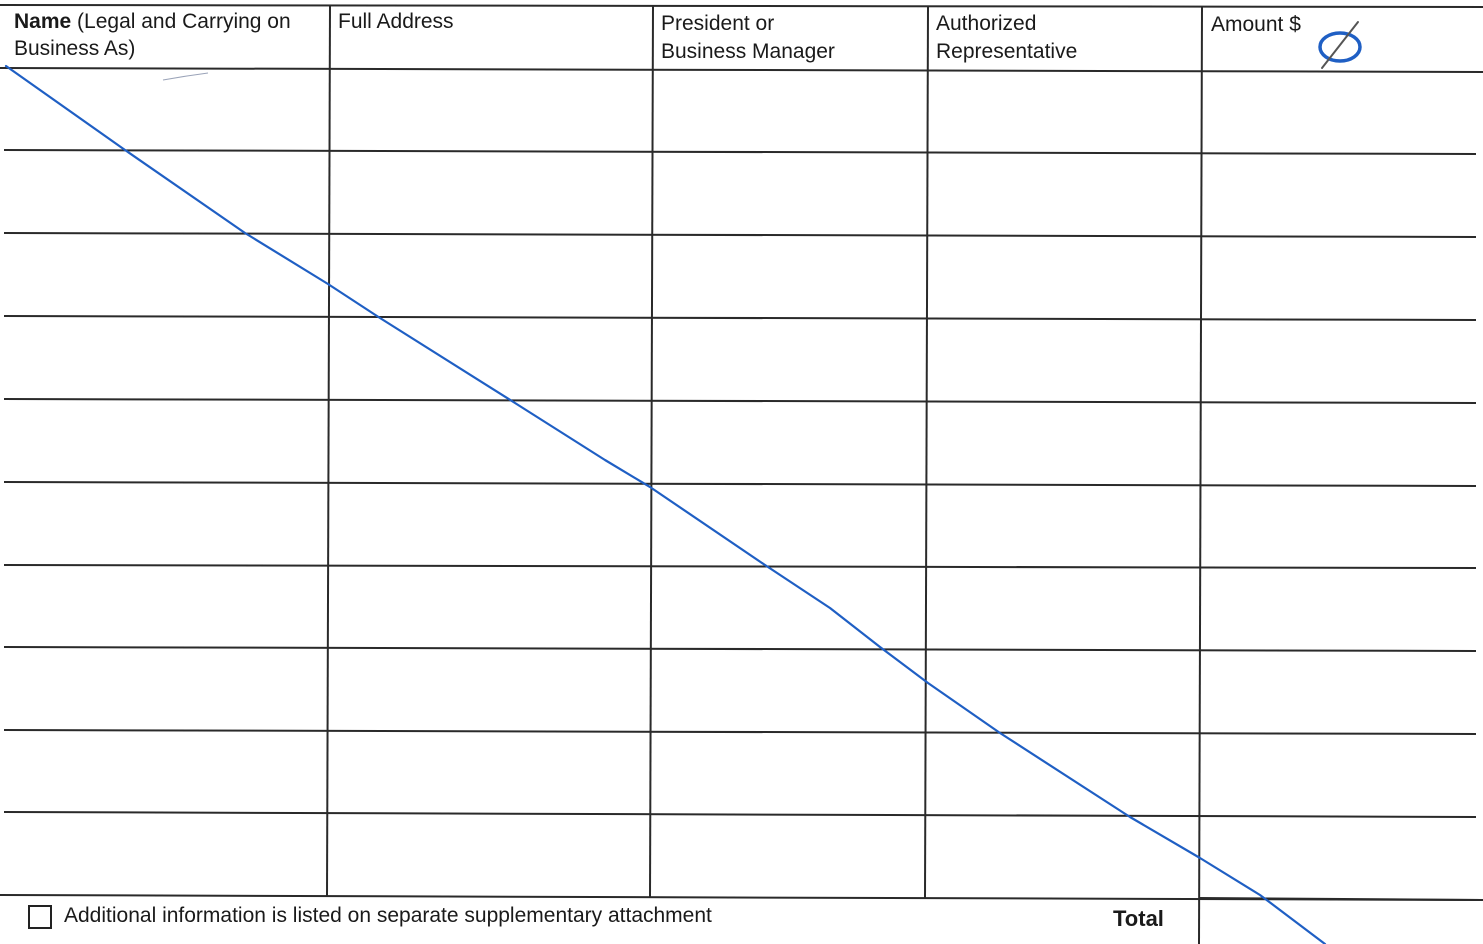 Image resolution: width=1483 pixels, height=944 pixels. What do you see at coordinates (748, 51) in the screenshot?
I see `header-president-line2: Business Manager` at bounding box center [748, 51].